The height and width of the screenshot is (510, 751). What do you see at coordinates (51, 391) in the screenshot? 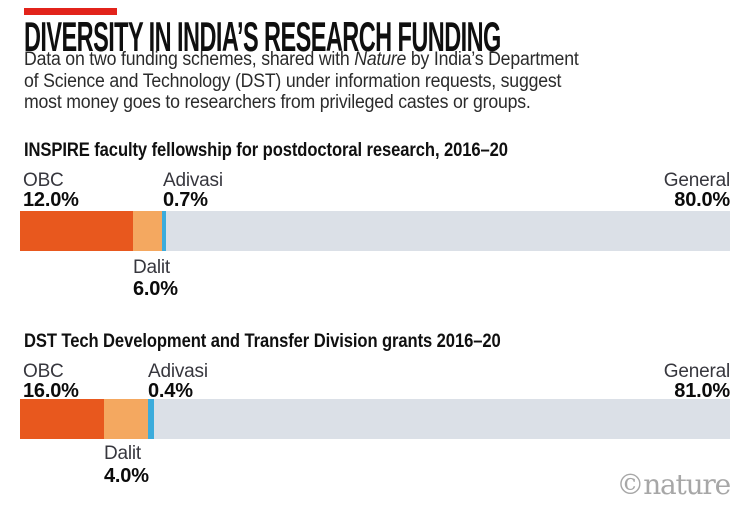
I see `value-obc: 16.0%` at bounding box center [51, 391].